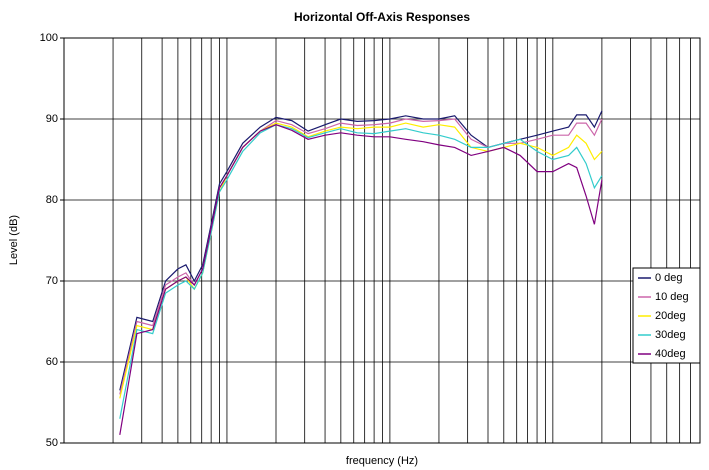 The height and width of the screenshot is (470, 709). What do you see at coordinates (669, 278) in the screenshot?
I see `legend-label: 0 deg` at bounding box center [669, 278].